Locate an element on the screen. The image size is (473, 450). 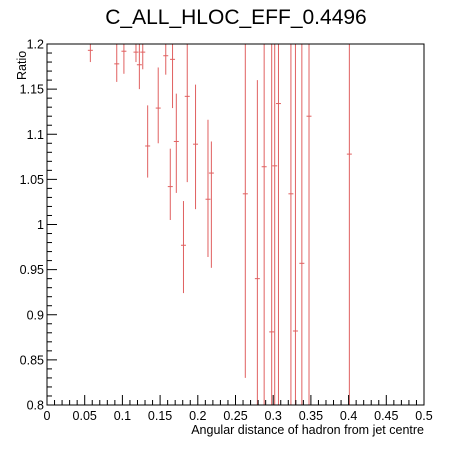
y-tick-label: 1 is located at coordinates (40, 225).